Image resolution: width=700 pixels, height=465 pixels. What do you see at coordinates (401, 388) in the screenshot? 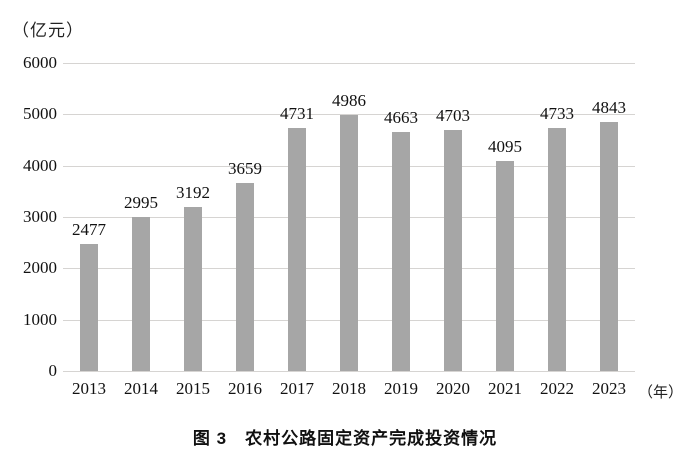
I see `x-tick-label: 2019` at bounding box center [401, 388].